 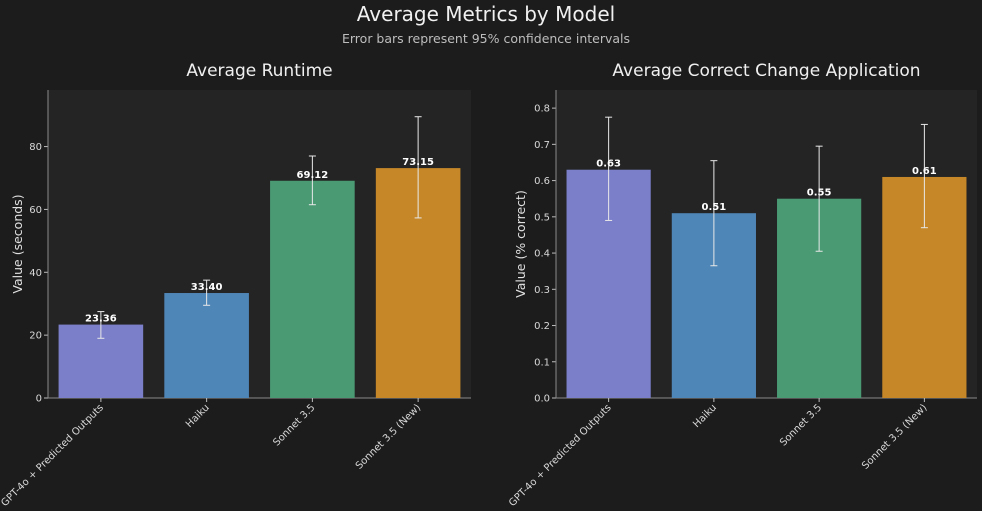 What do you see at coordinates (542, 326) in the screenshot?
I see `y-tick-label: 0.2` at bounding box center [542, 326].